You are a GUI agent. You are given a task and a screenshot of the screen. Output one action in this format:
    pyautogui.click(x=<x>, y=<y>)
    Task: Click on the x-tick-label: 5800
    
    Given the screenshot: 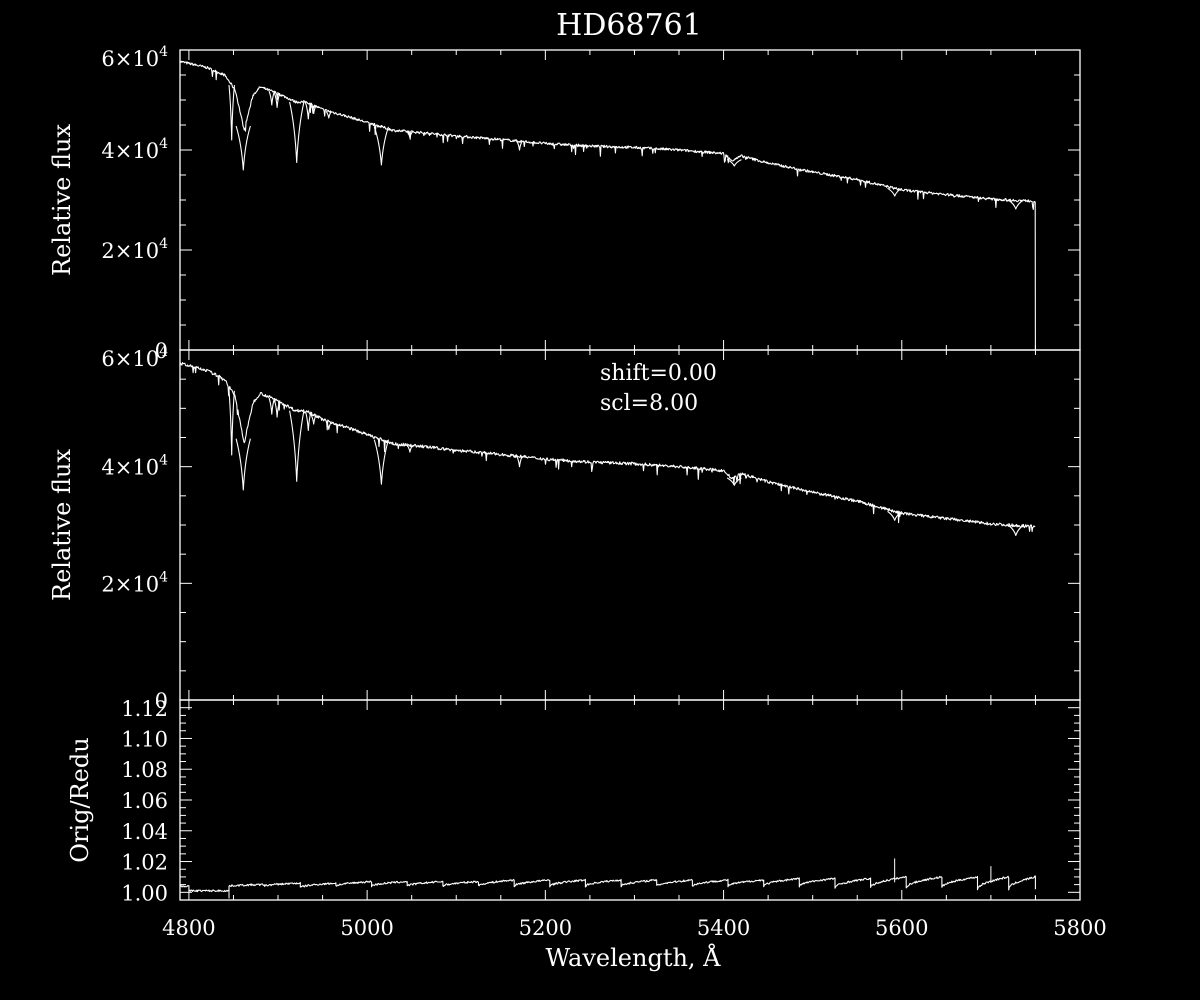 What is the action you would take?
    pyautogui.click(x=1079, y=928)
    